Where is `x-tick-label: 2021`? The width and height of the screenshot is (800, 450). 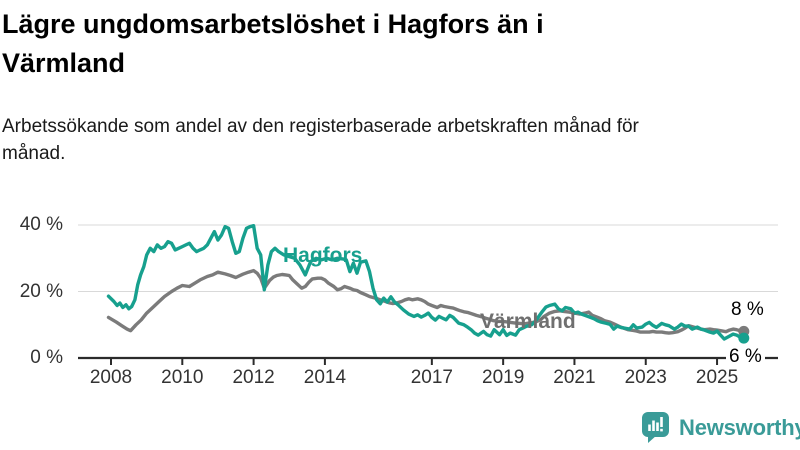
x-tick-label: 2021 is located at coordinates (574, 377).